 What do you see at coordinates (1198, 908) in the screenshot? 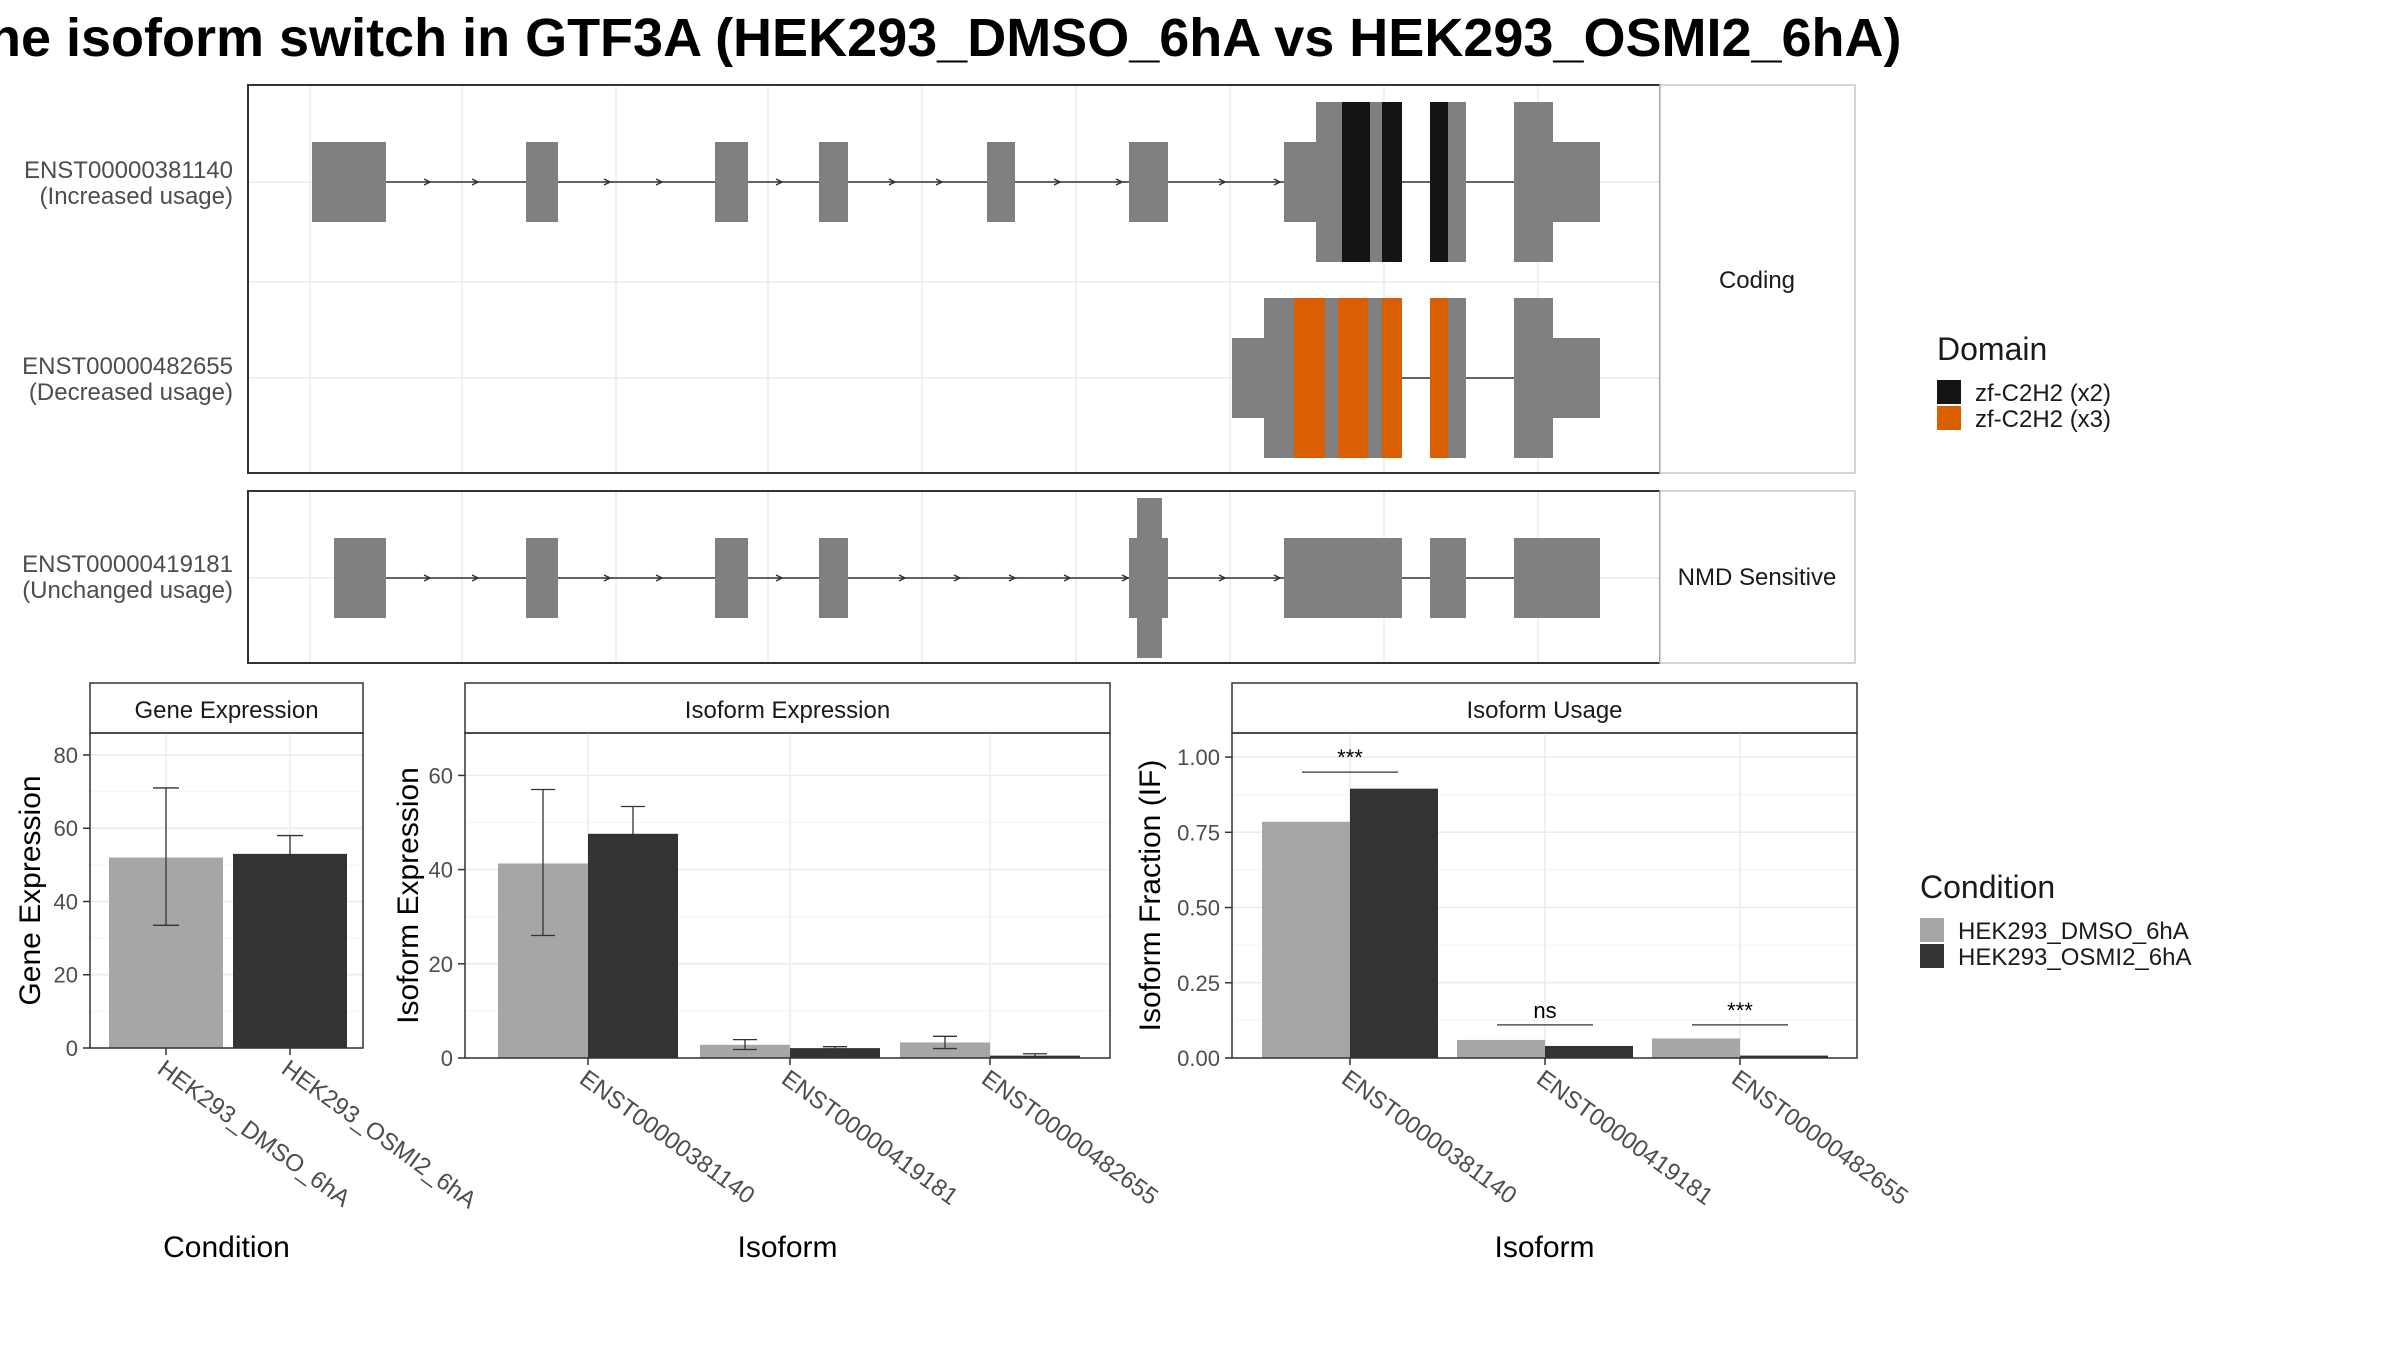
I see `y-tick-label: 0.50` at bounding box center [1198, 908].